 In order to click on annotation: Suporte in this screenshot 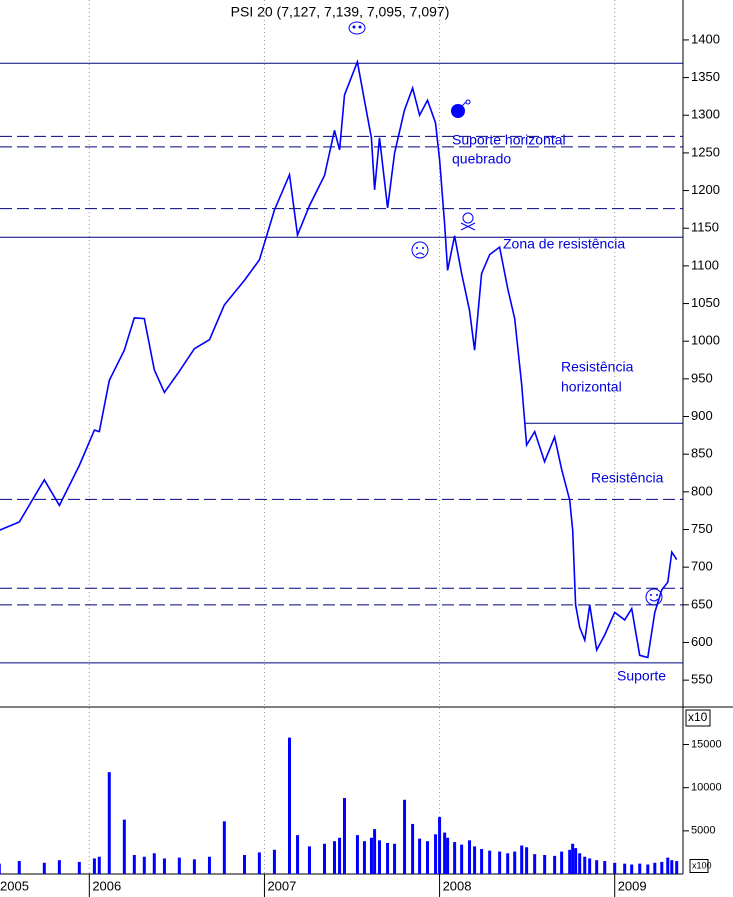, I will do `click(641, 676)`.